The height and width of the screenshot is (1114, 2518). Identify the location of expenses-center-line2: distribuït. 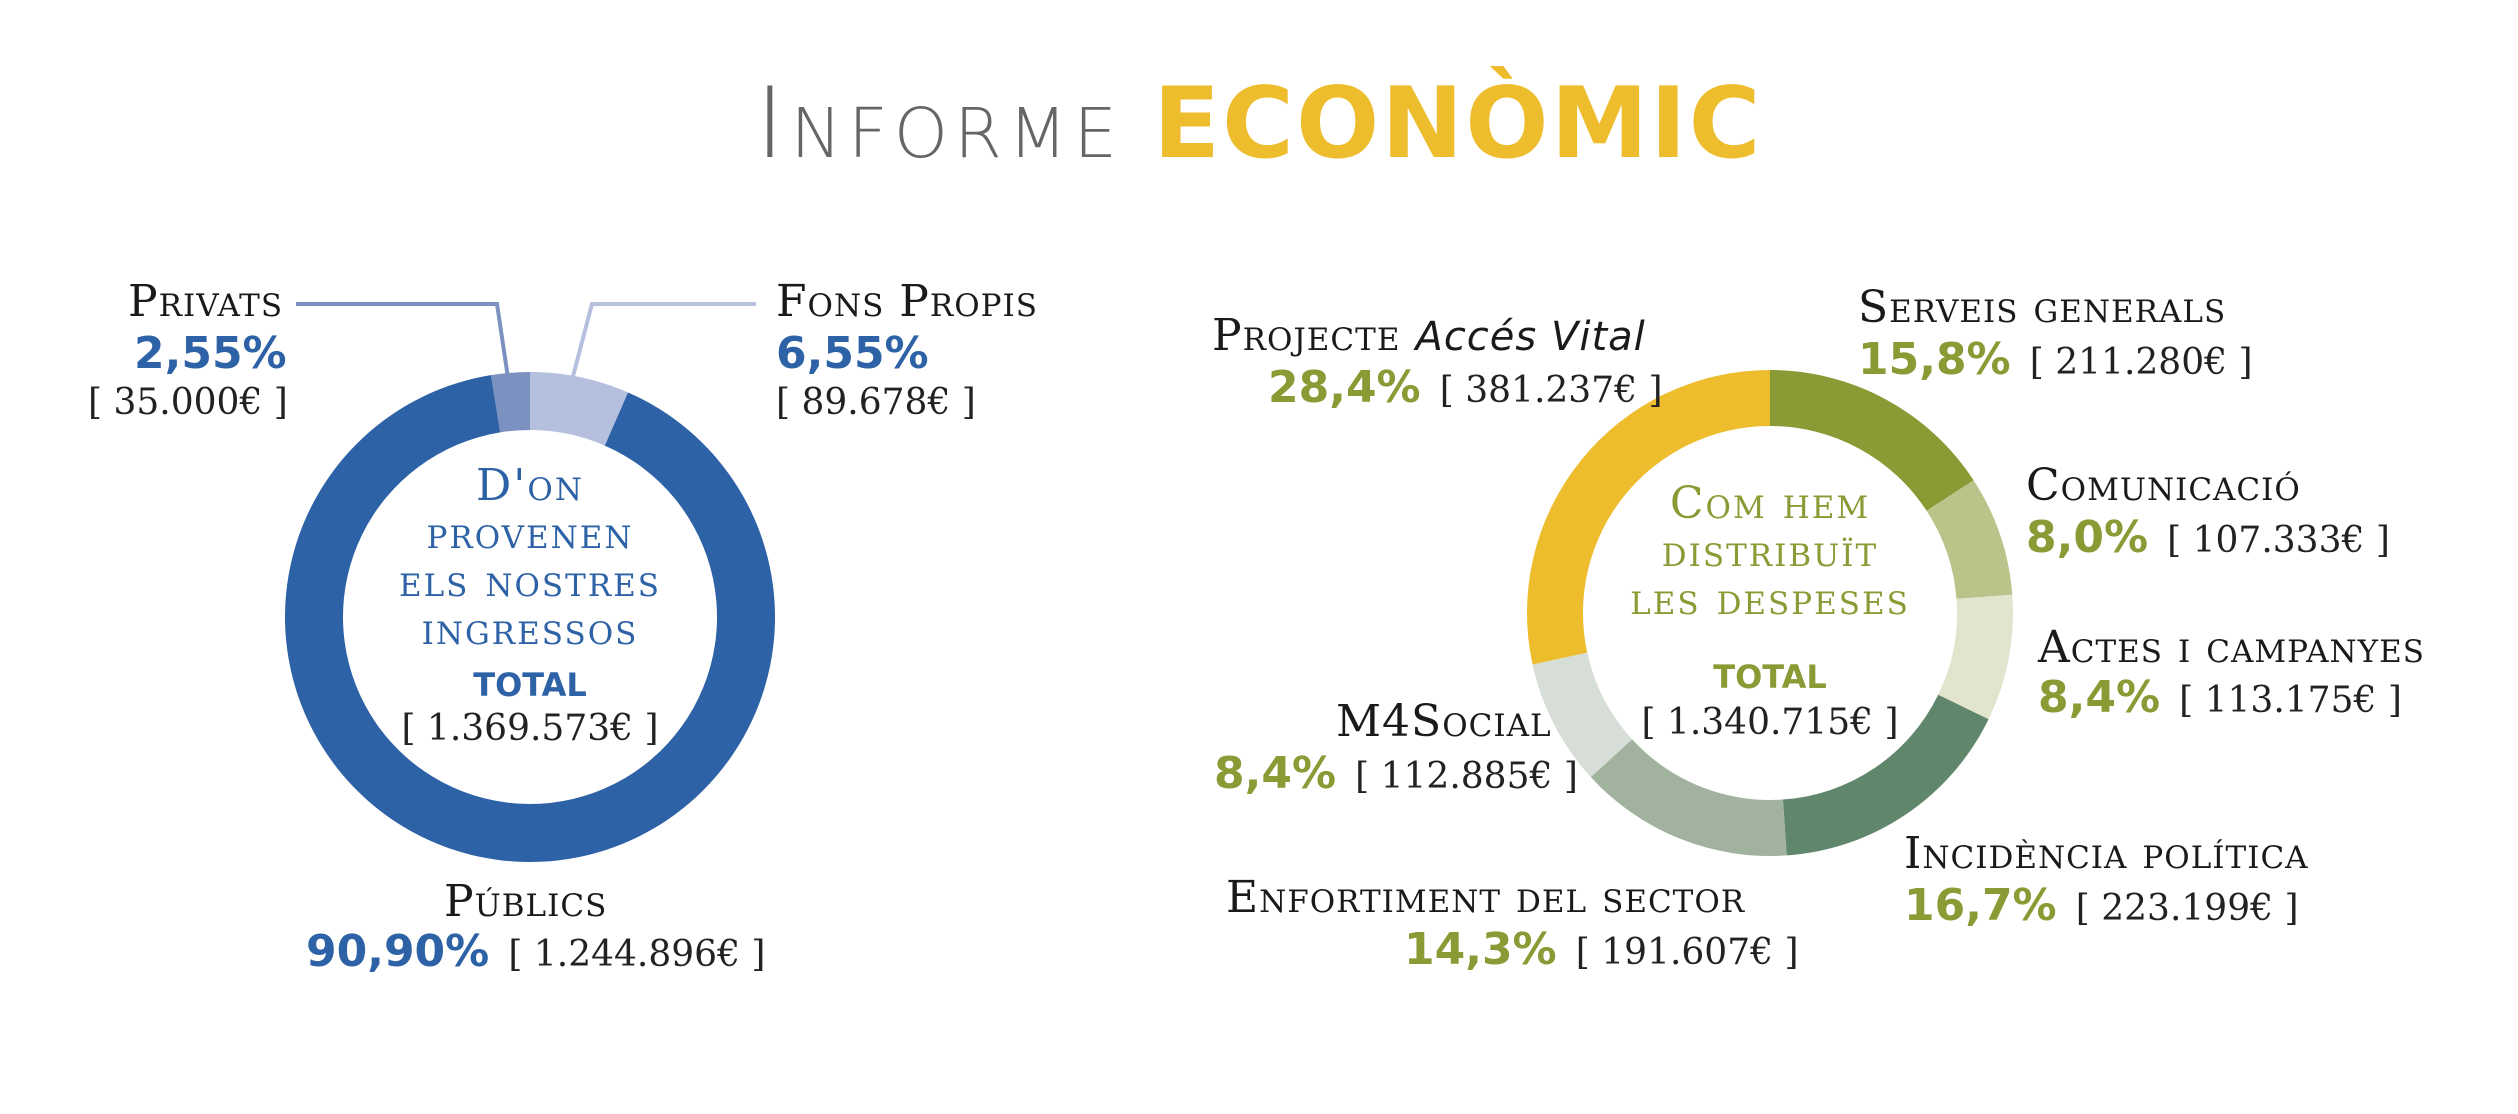
(1770, 551).